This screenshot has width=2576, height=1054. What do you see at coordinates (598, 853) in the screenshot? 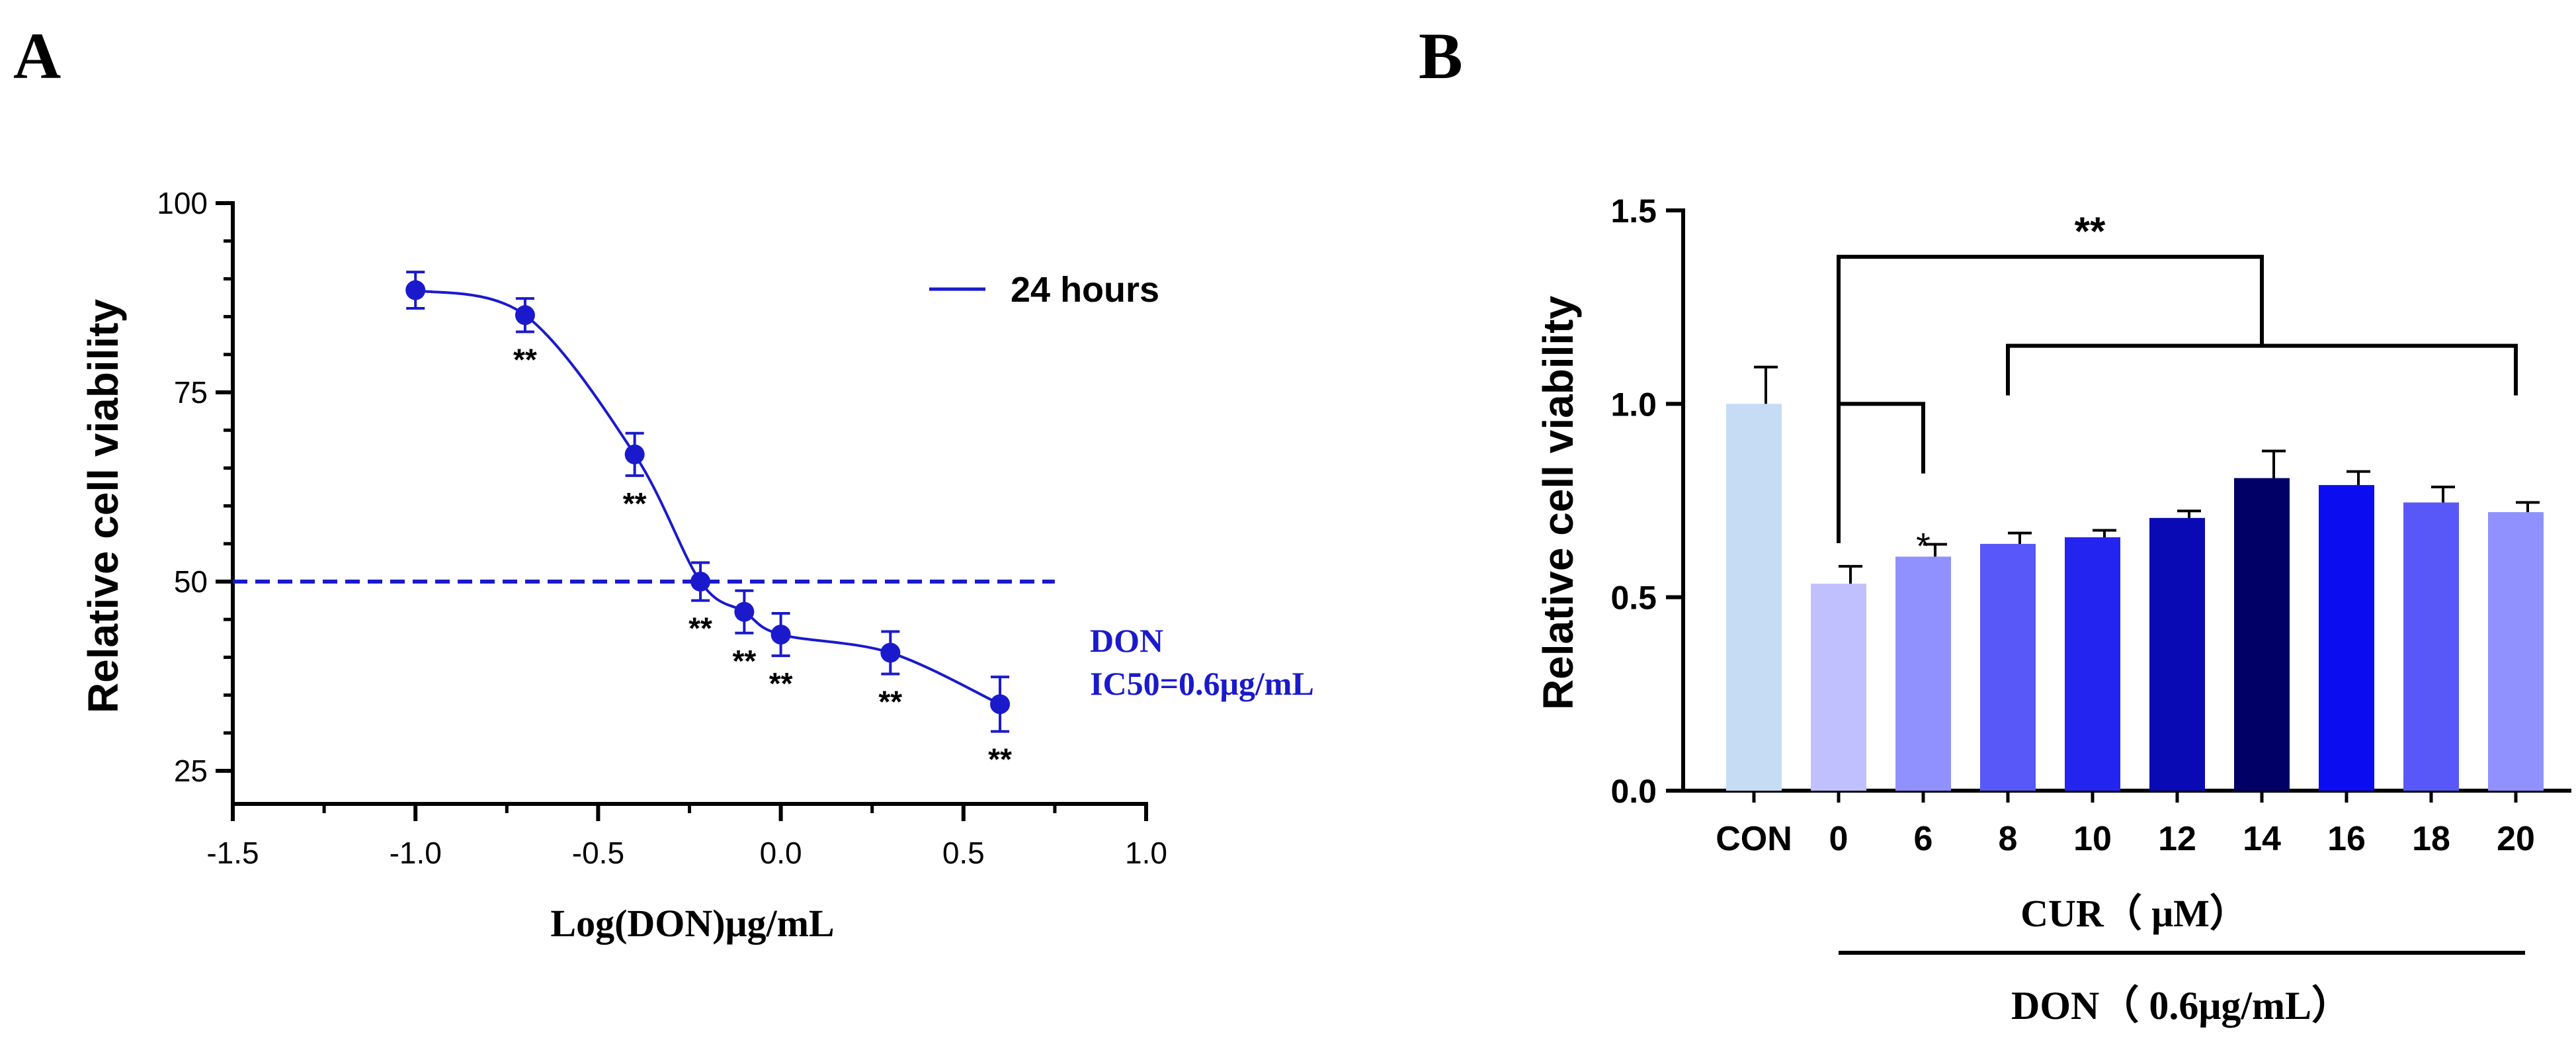
I see `chart-a-x-tick-label: -0.5` at bounding box center [598, 853].